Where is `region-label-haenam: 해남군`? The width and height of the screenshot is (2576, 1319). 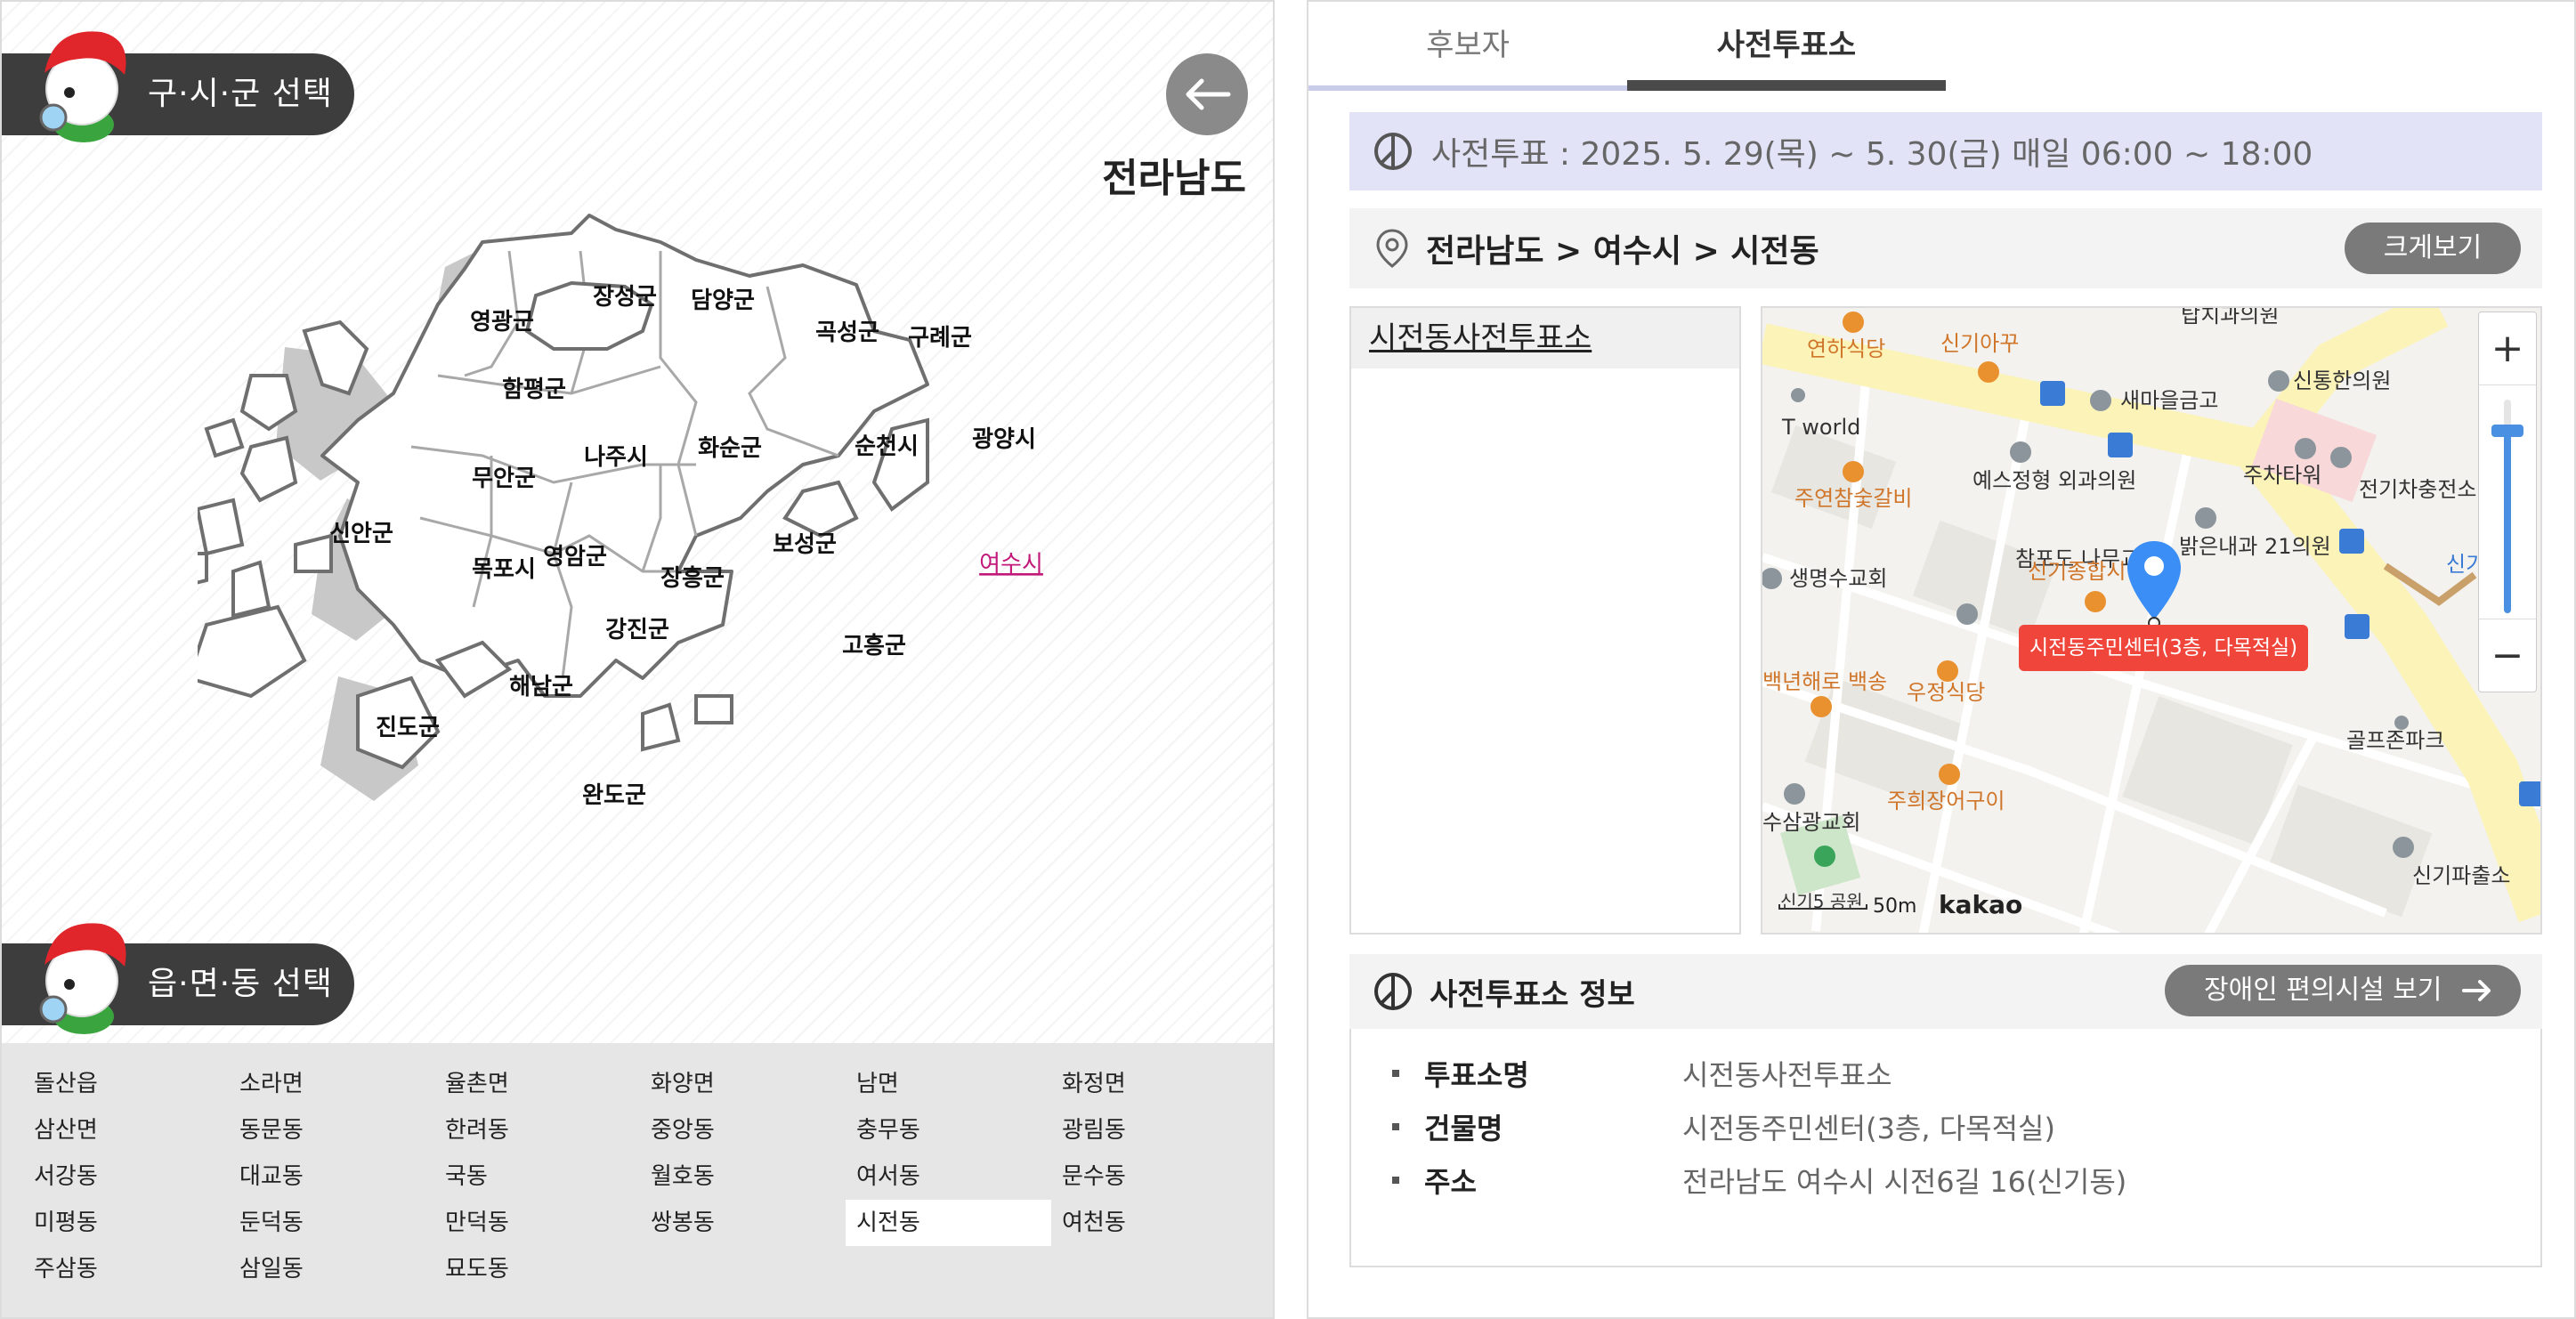 region-label-haenam: 해남군 is located at coordinates (541, 687).